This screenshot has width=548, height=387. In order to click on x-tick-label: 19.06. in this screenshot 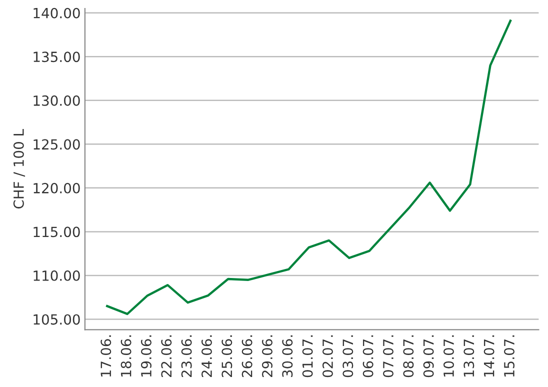, I will do `click(146, 356)`.